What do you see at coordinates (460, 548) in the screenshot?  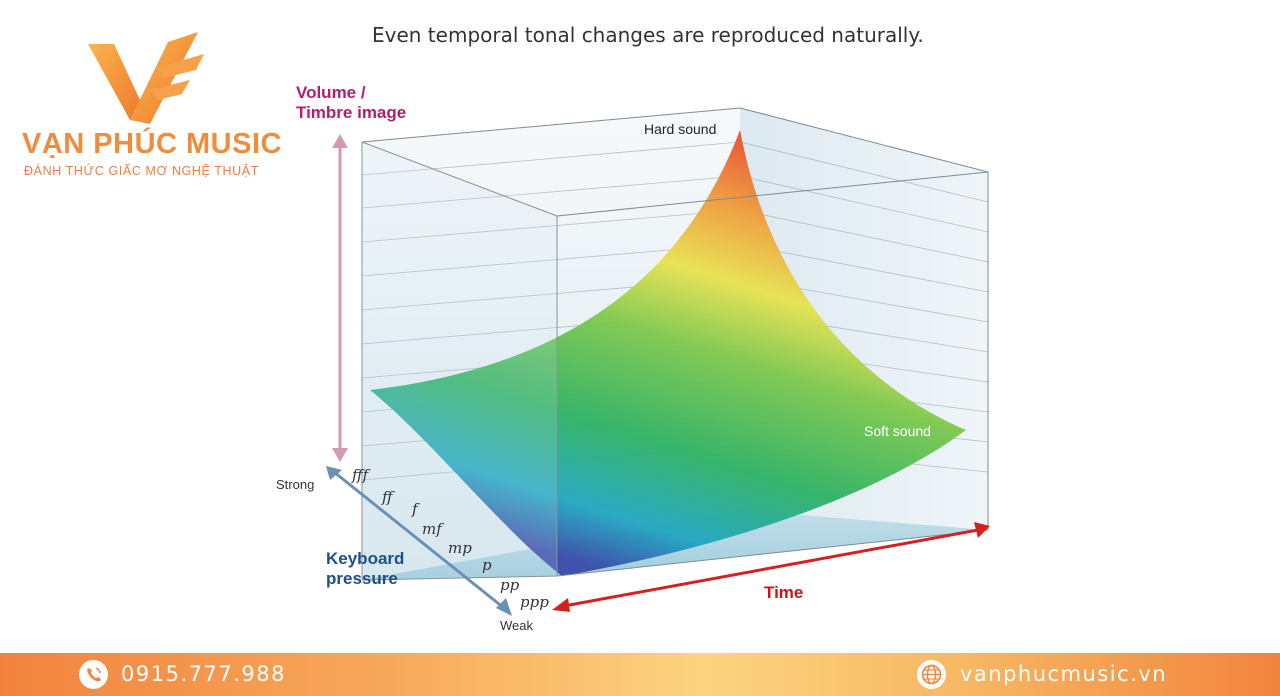 I see `dynamic-mp: mp` at bounding box center [460, 548].